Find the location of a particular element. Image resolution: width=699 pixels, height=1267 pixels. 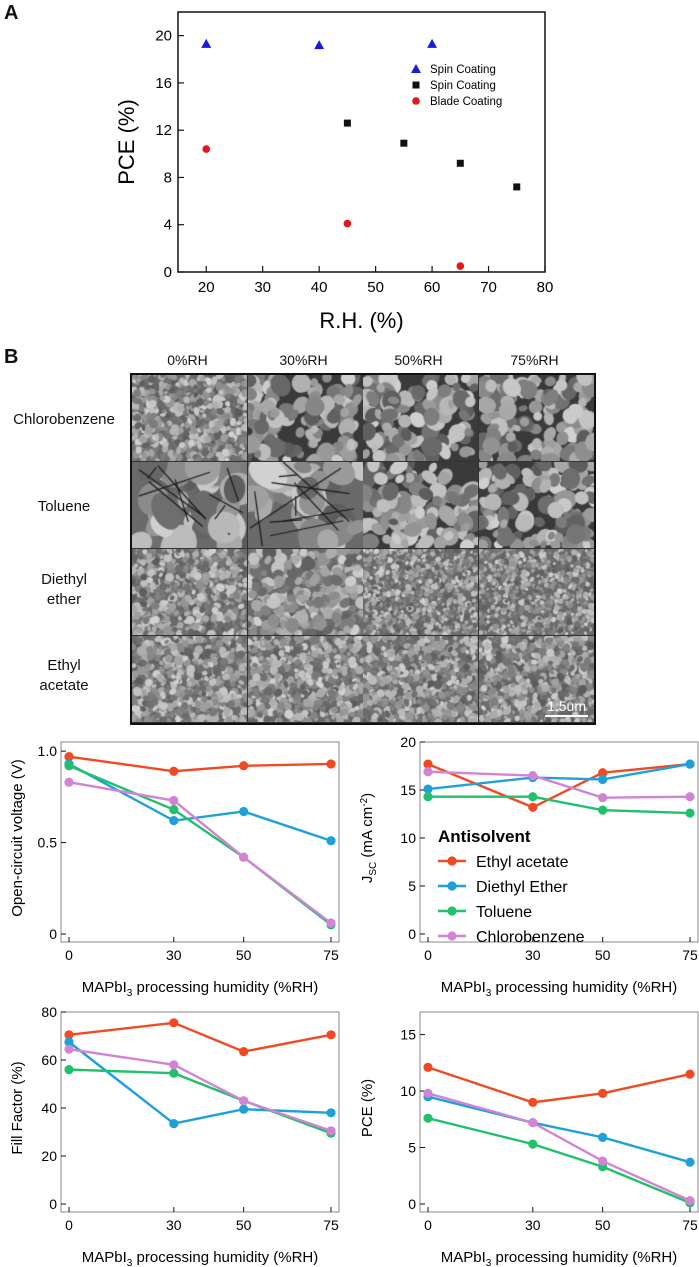

y-tick-label: 8 is located at coordinates (168, 177).